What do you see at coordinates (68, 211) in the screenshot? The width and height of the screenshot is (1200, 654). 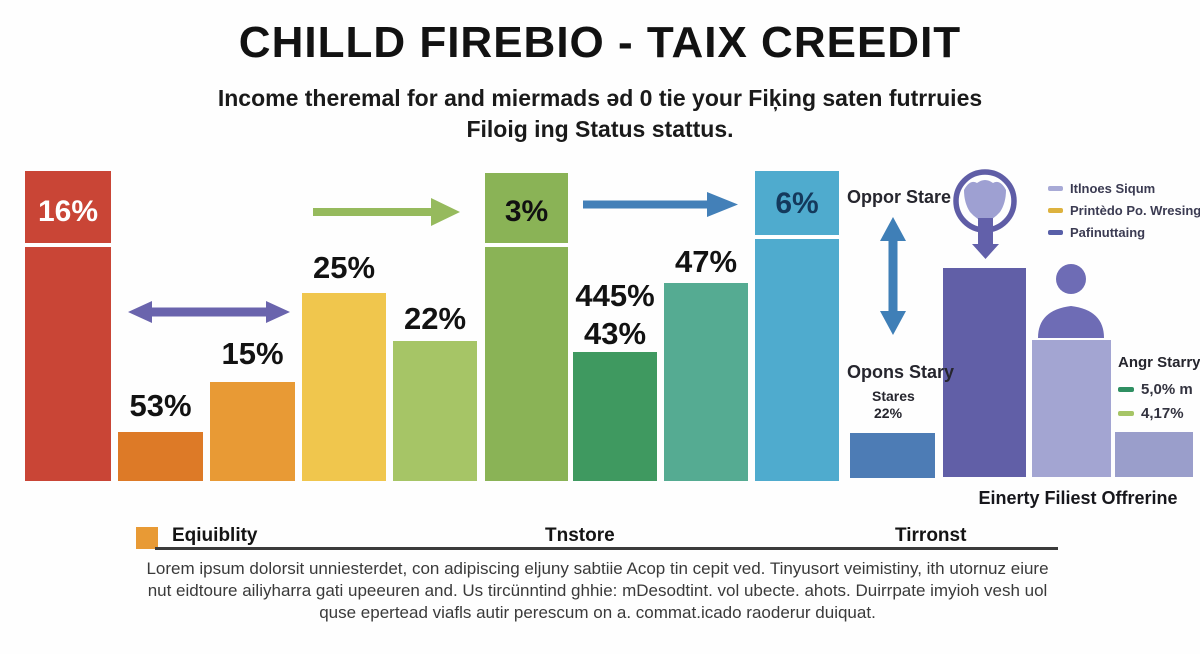 I see `bar-value-label: 16%` at bounding box center [68, 211].